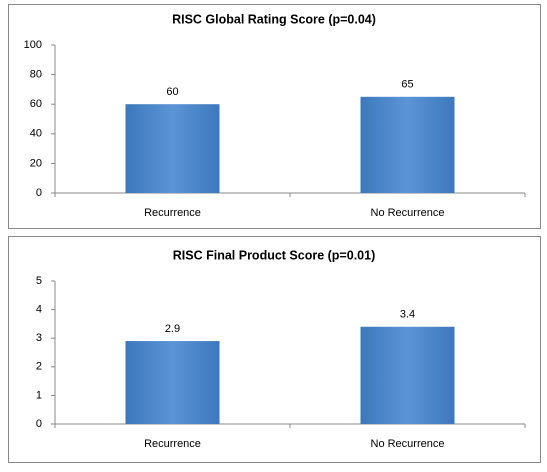  What do you see at coordinates (33, 45) in the screenshot?
I see `y-tick-label: 100` at bounding box center [33, 45].